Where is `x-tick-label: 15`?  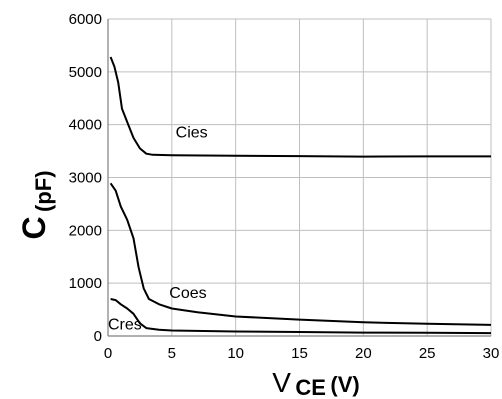 x-tick-label: 15 is located at coordinates (299, 353).